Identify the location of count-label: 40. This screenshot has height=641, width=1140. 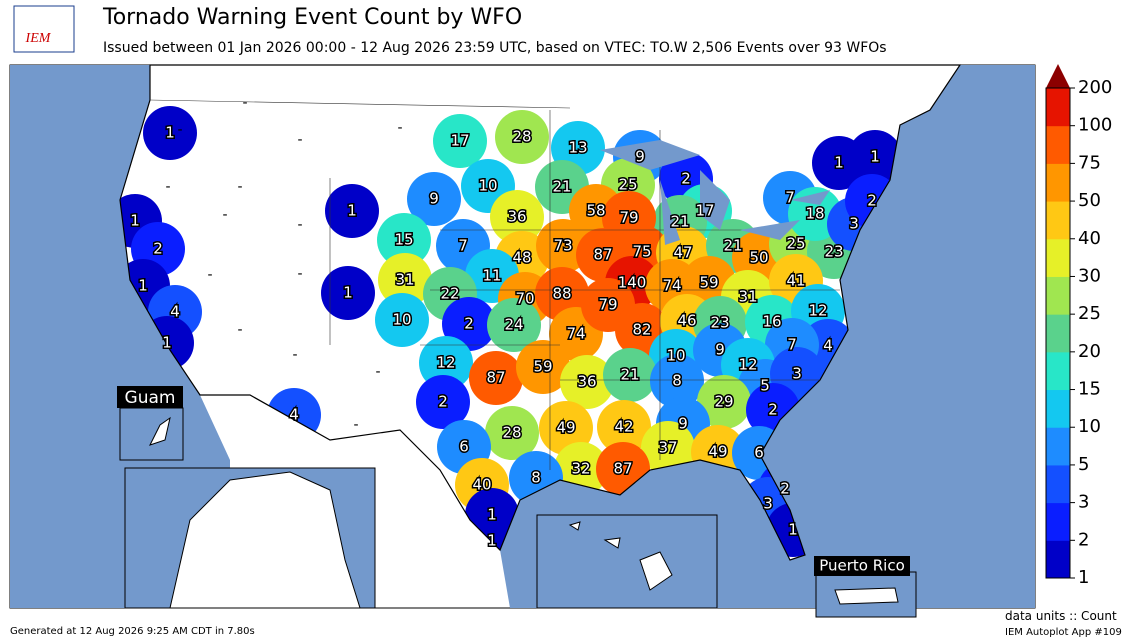
(481, 485).